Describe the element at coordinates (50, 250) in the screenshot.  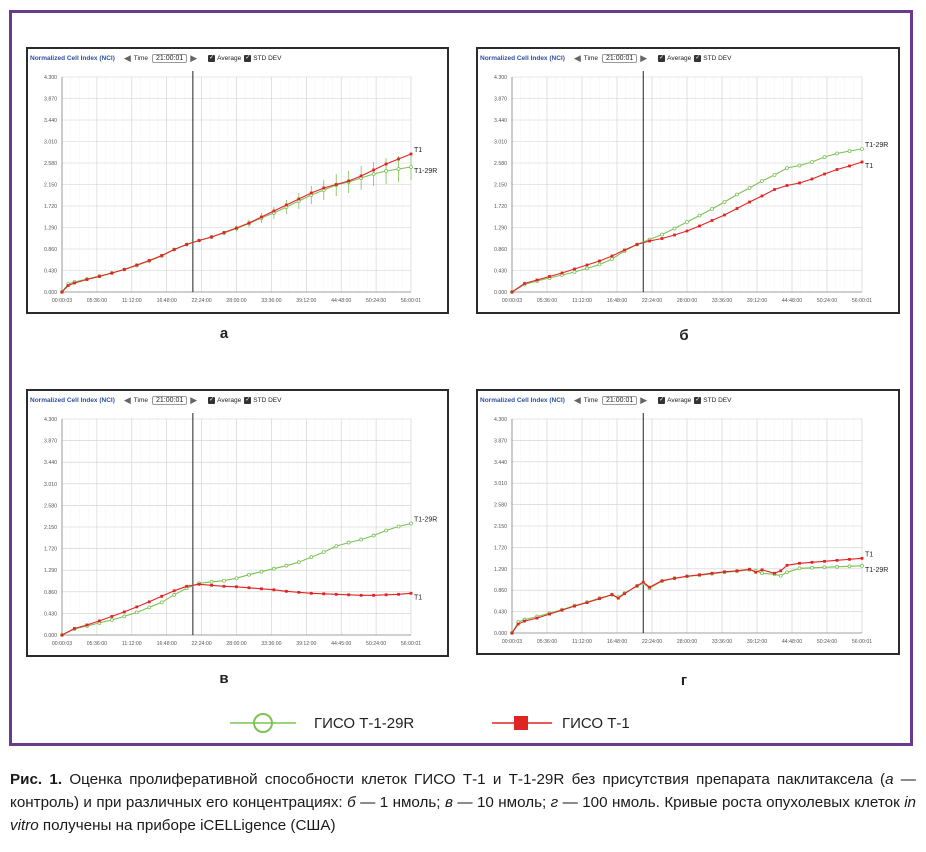
I see `y-tick-label: 0.860` at that location.